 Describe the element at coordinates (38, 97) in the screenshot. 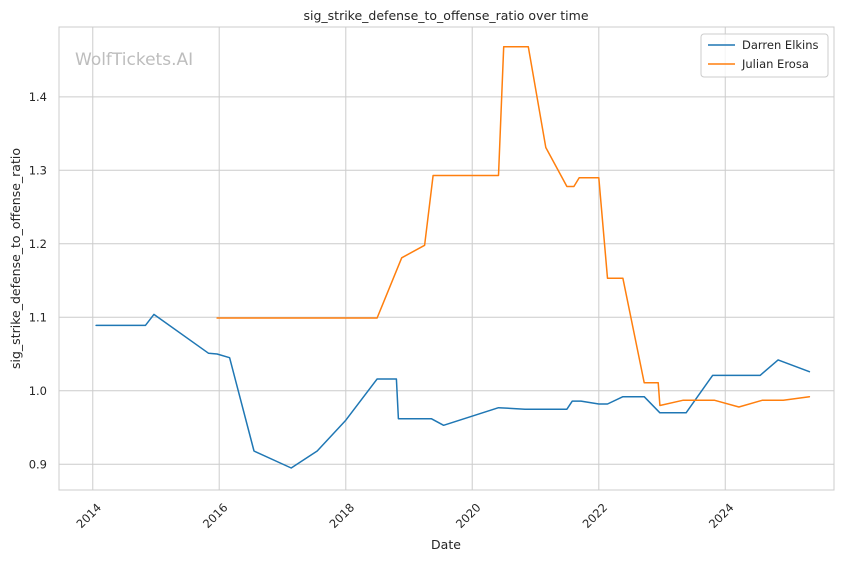

I see `y-tick-label: 1.4` at that location.